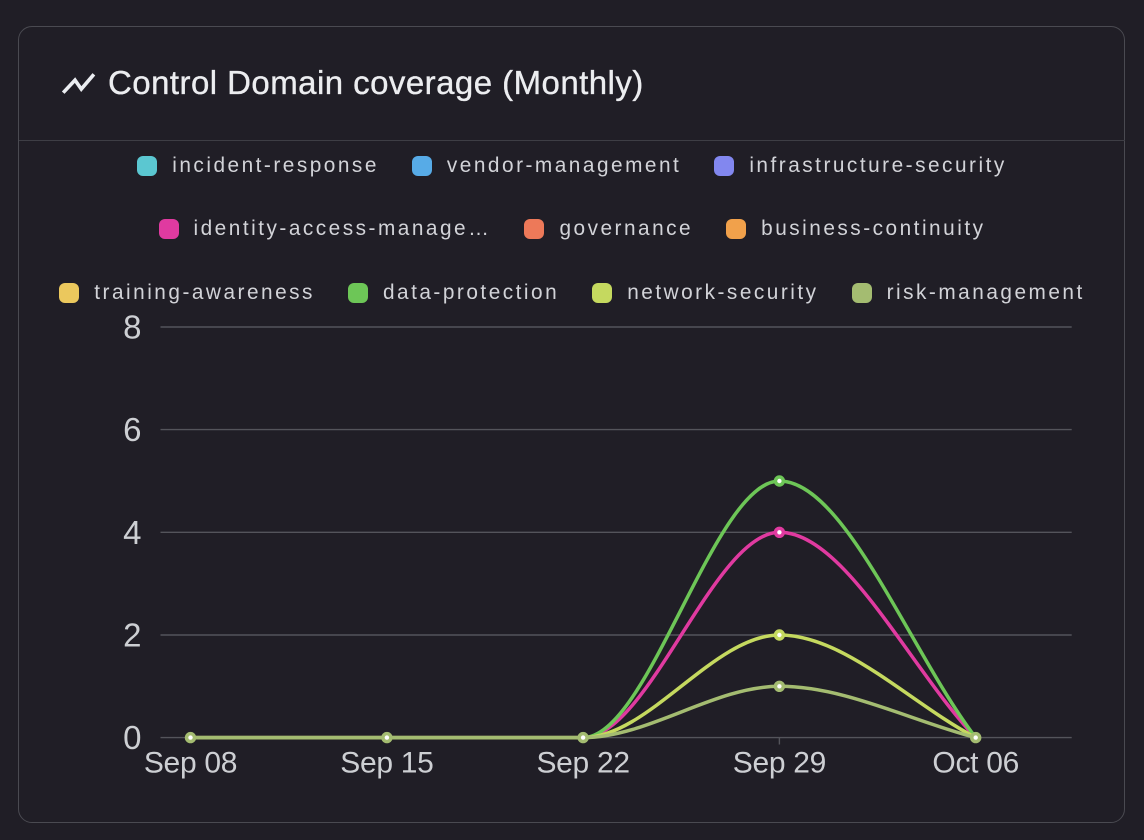 Image resolution: width=1144 pixels, height=840 pixels. Describe the element at coordinates (132, 429) in the screenshot. I see `svg-text: 6` at that location.